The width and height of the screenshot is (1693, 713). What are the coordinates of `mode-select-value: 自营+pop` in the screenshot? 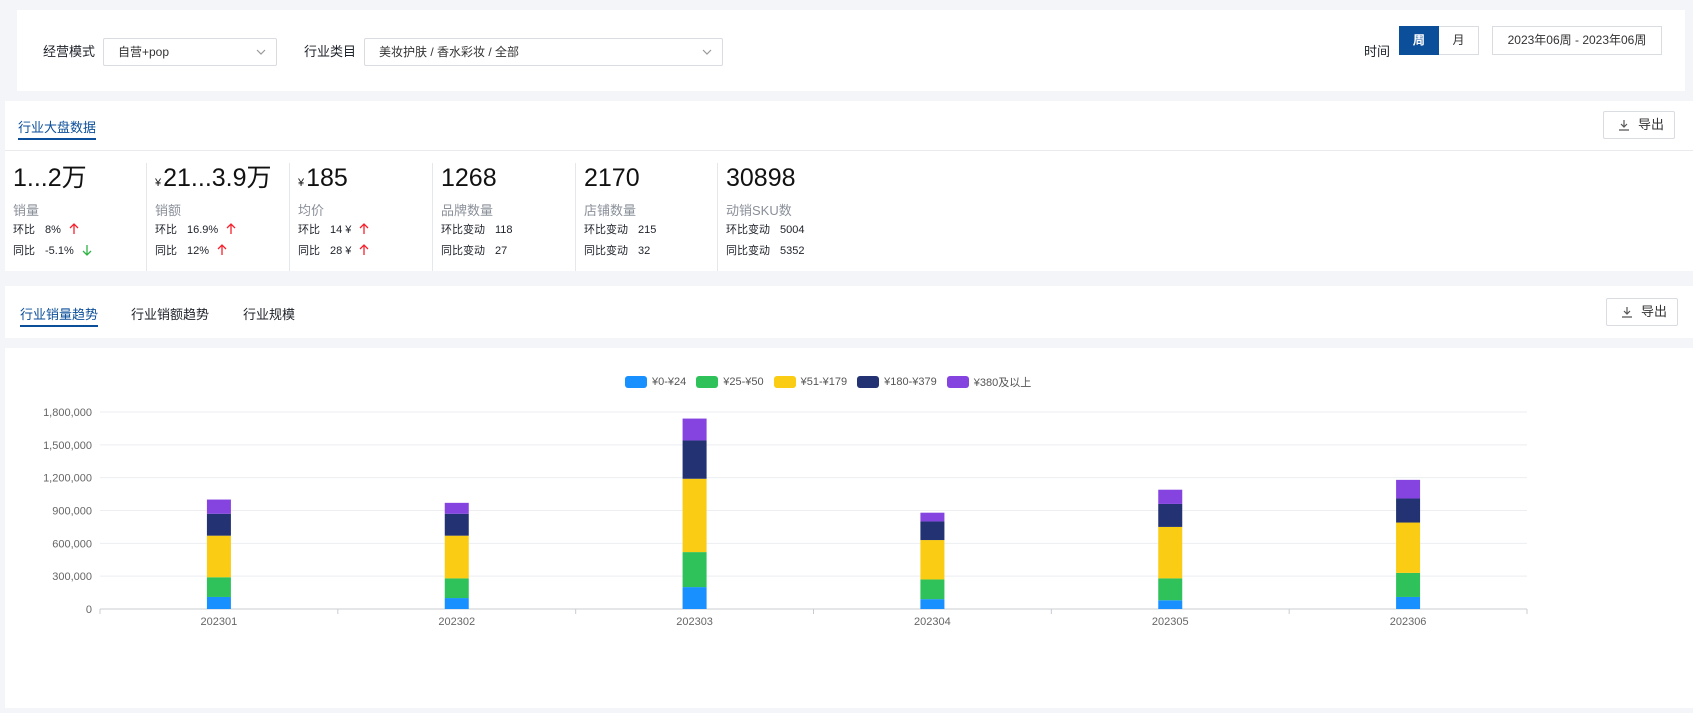 It's located at (144, 52).